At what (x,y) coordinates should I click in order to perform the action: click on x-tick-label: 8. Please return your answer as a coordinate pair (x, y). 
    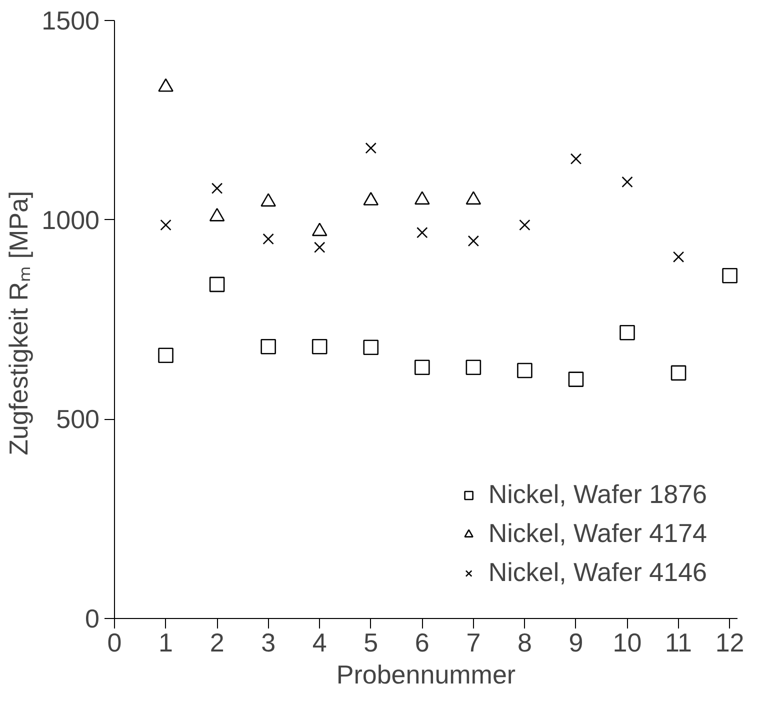
    Looking at the image, I should click on (524, 643).